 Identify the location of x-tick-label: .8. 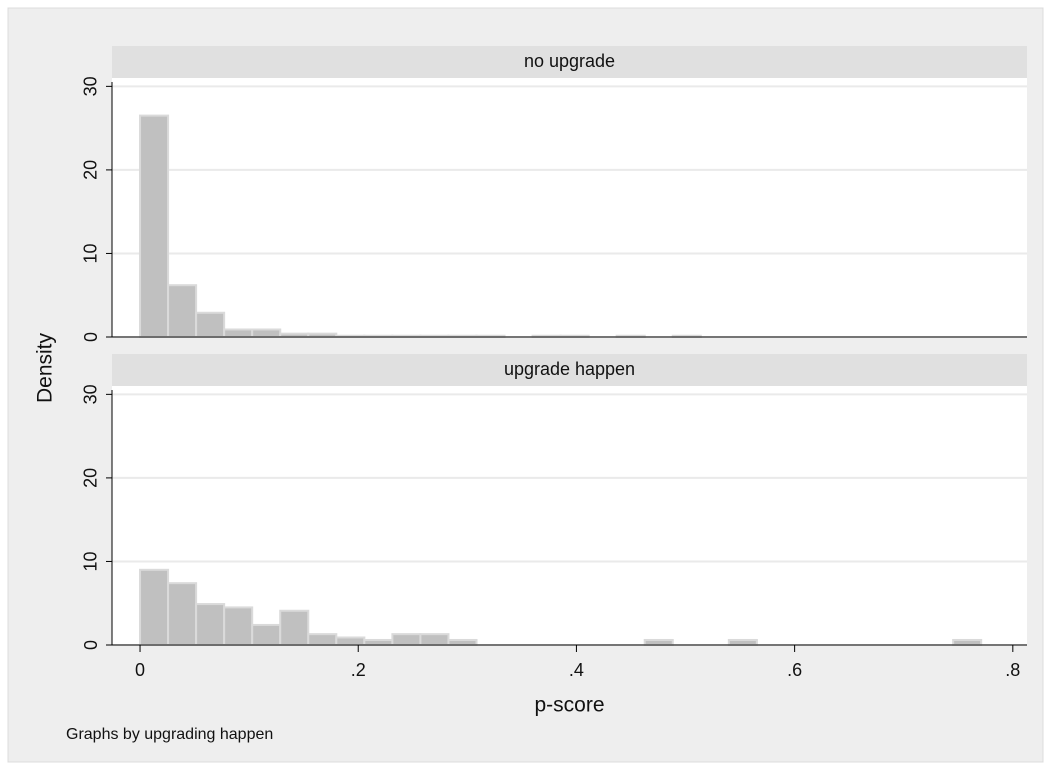
(1012, 670).